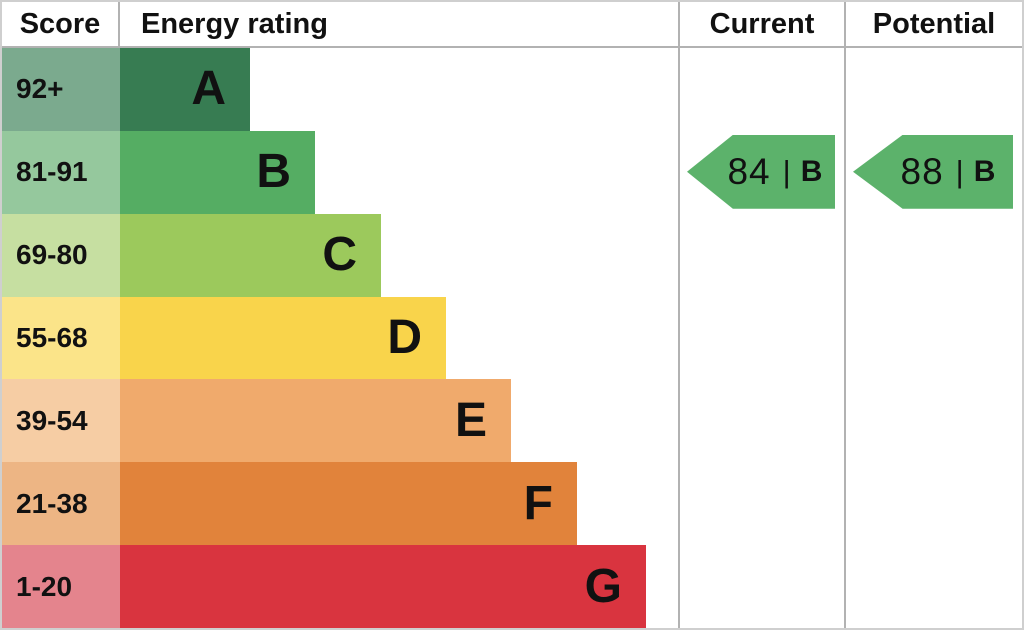 Image resolution: width=1024 pixels, height=630 pixels. I want to click on score-range-cell: 69-80, so click(61, 255).